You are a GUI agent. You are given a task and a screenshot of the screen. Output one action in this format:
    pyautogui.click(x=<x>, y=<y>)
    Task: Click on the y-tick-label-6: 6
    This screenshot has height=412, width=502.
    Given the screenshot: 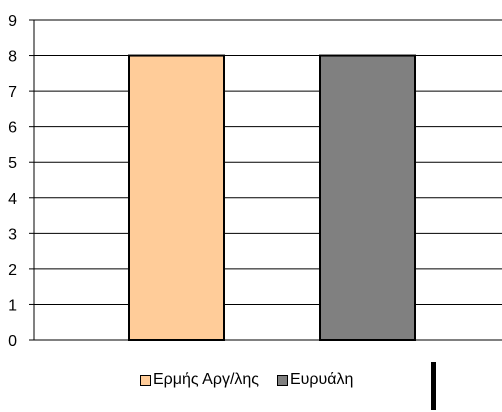 What is the action you would take?
    pyautogui.click(x=12, y=128)
    